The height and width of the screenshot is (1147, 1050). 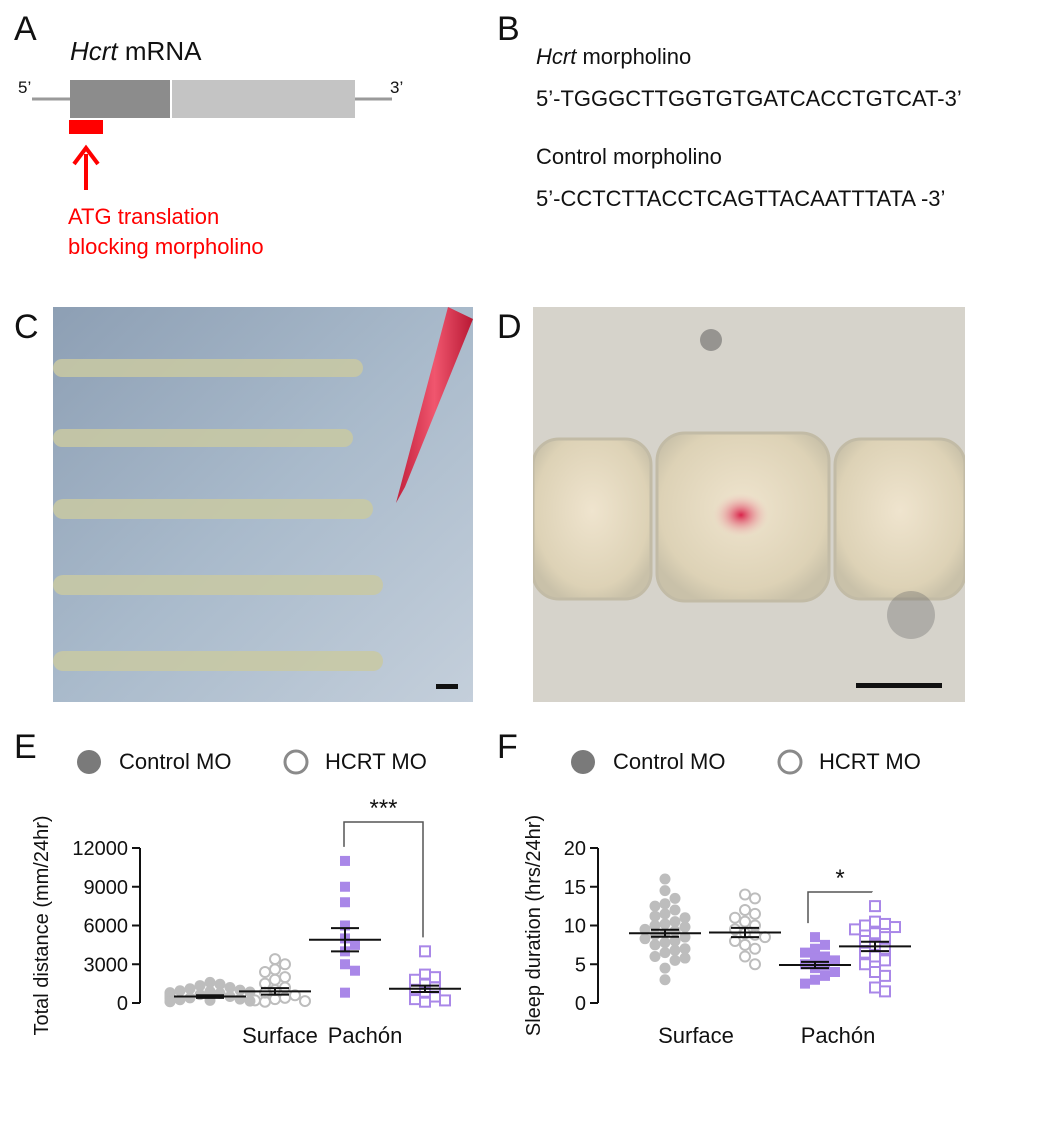 I want to click on dye-spot, so click(x=741, y=515).